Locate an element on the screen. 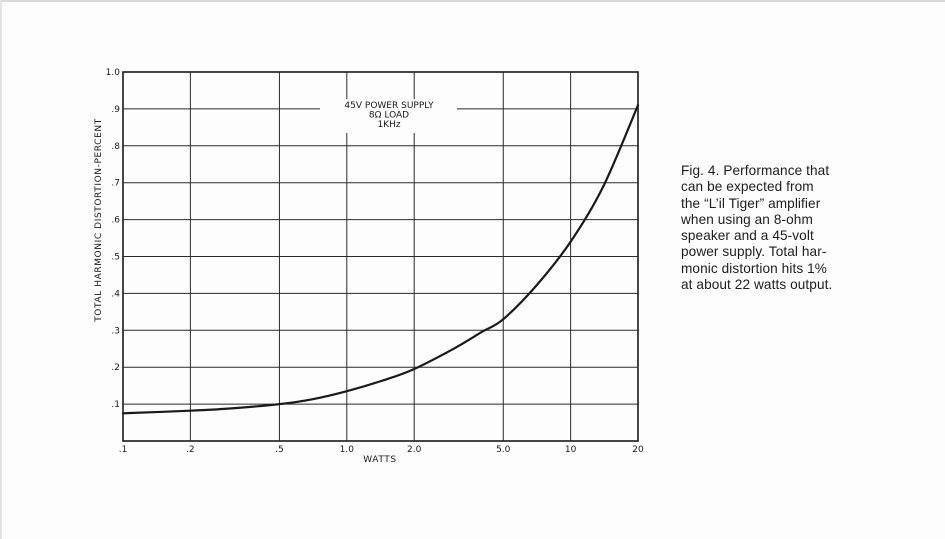  y-tick-label: .8 is located at coordinates (115, 147).